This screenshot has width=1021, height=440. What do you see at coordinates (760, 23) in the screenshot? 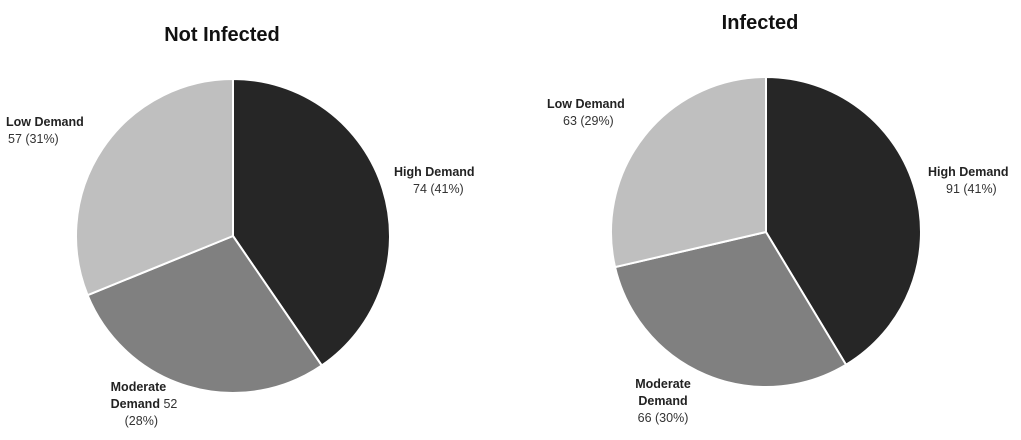
I see `chart-title: Infected` at bounding box center [760, 23].